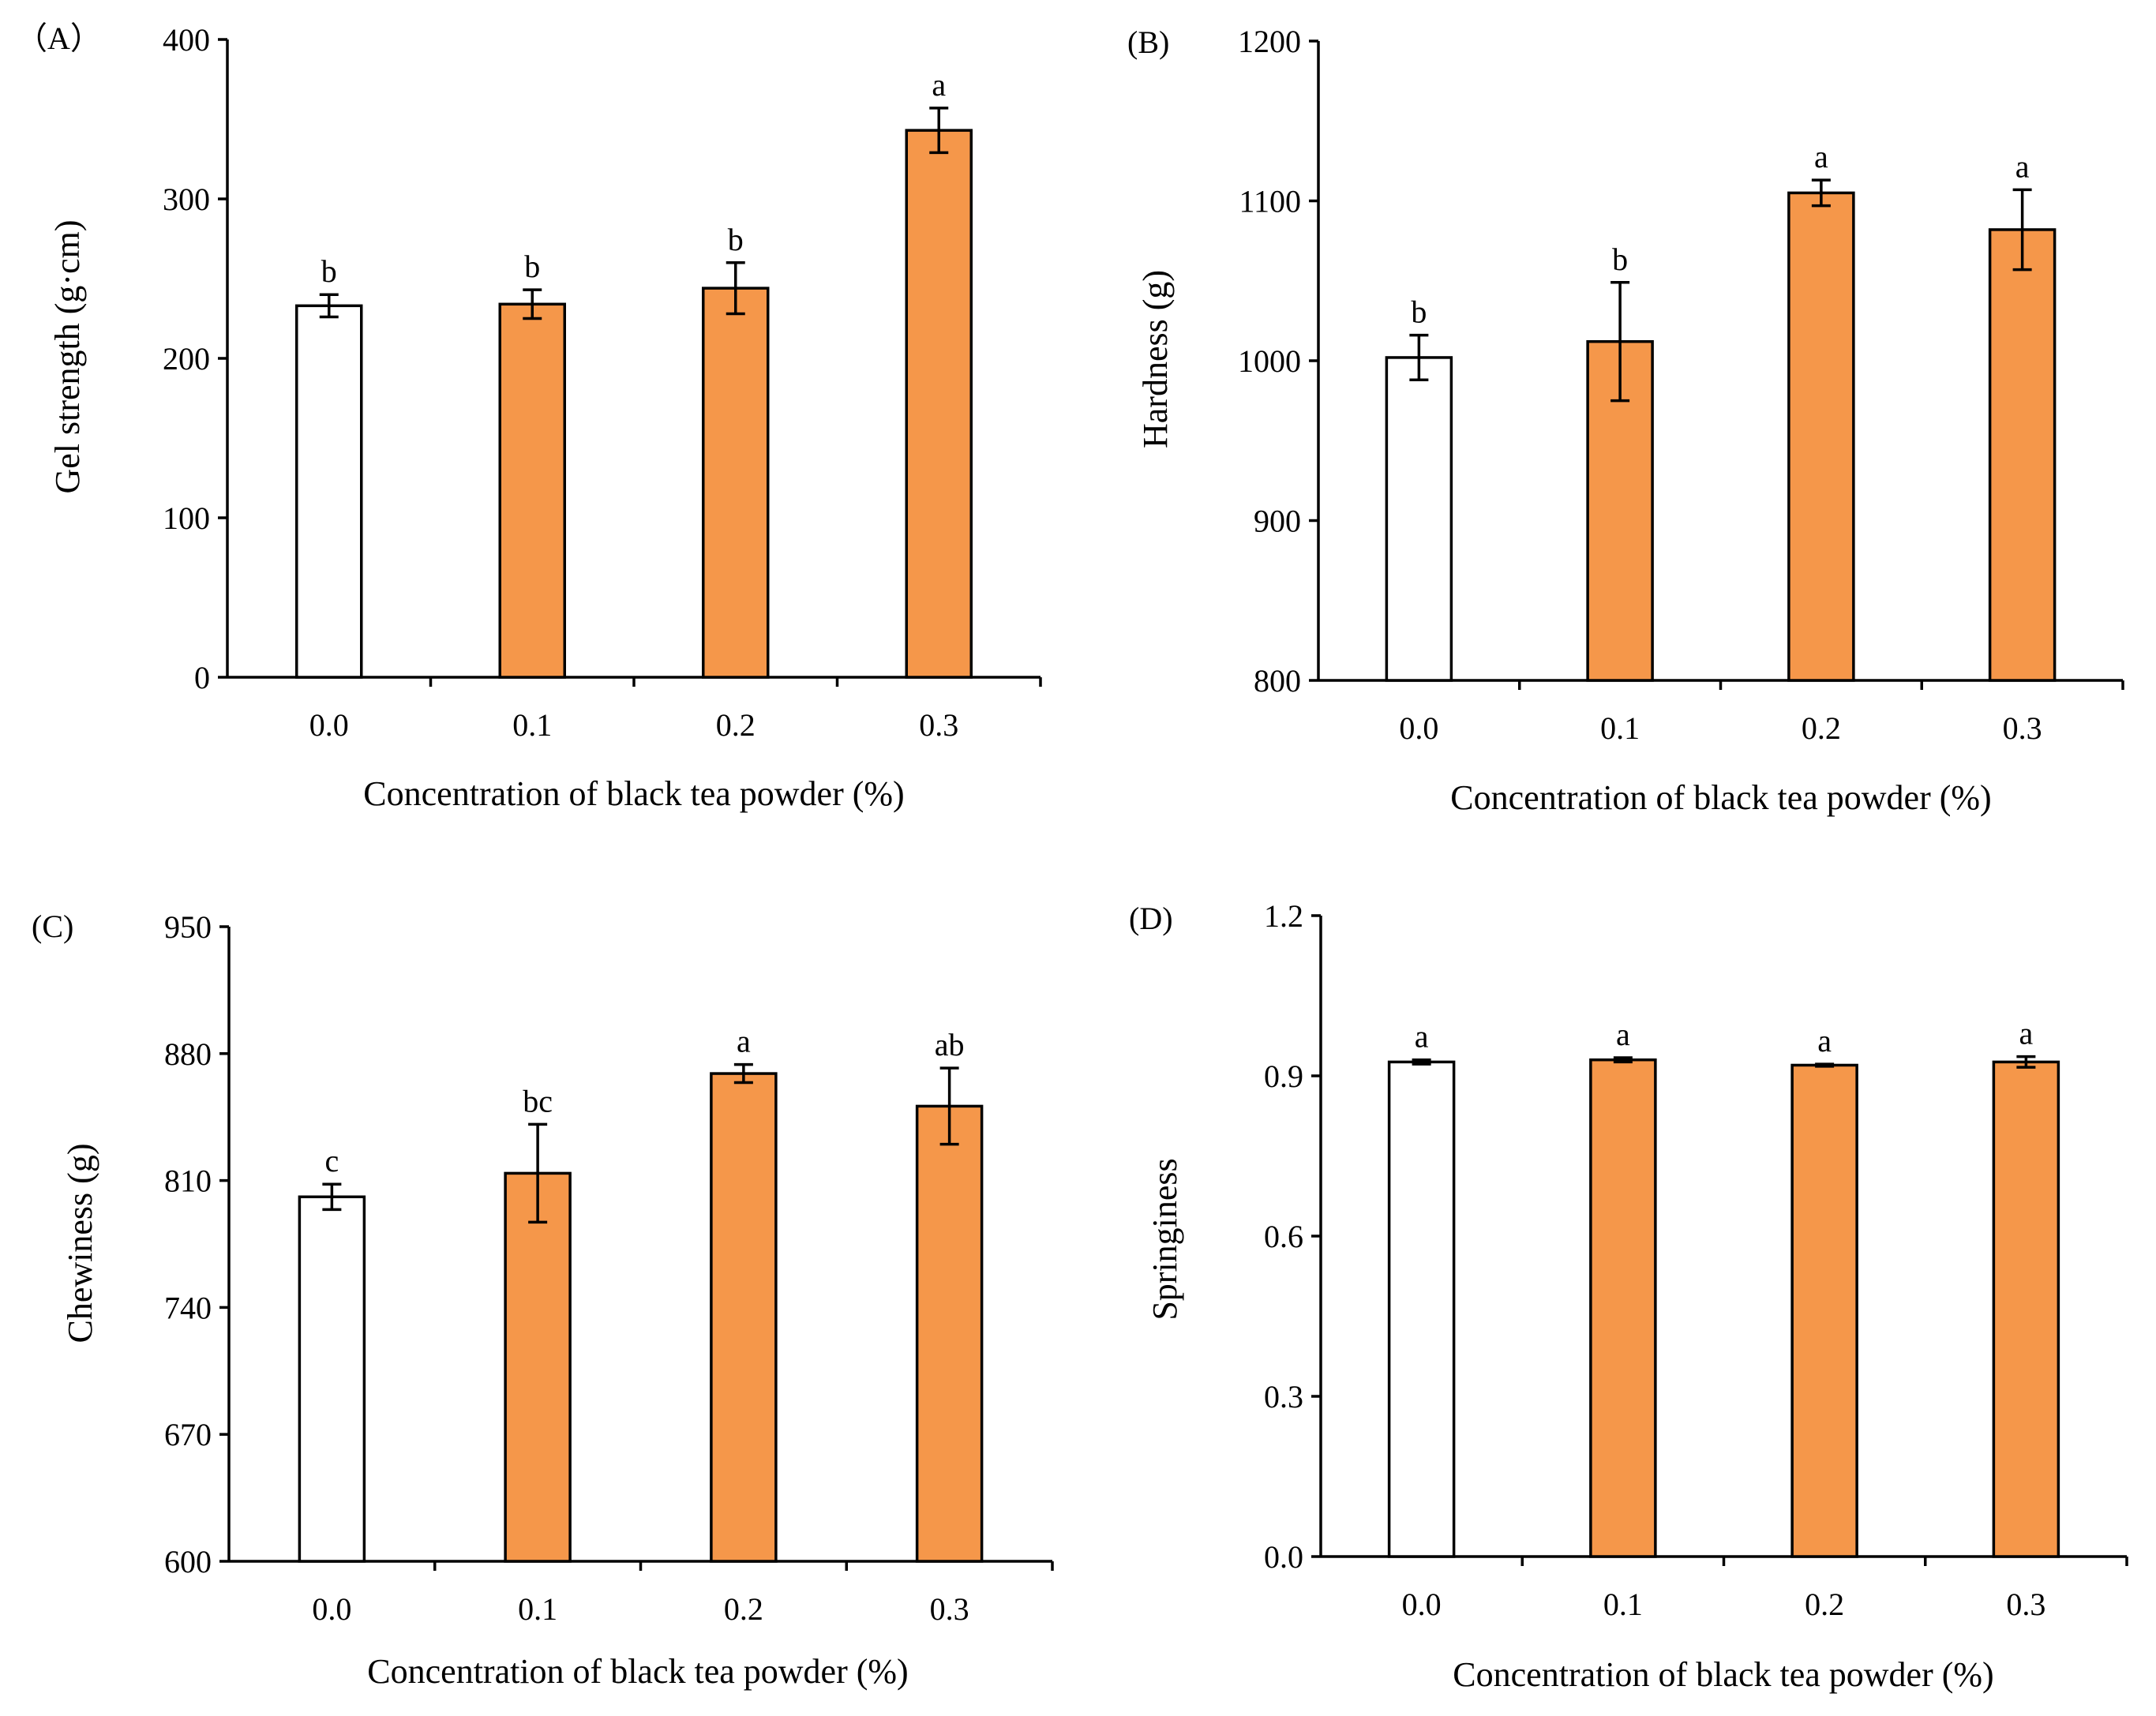 This screenshot has width=2156, height=1716. Describe the element at coordinates (939, 725) in the screenshot. I see `x-tick-label-a-3: 0.3` at that location.